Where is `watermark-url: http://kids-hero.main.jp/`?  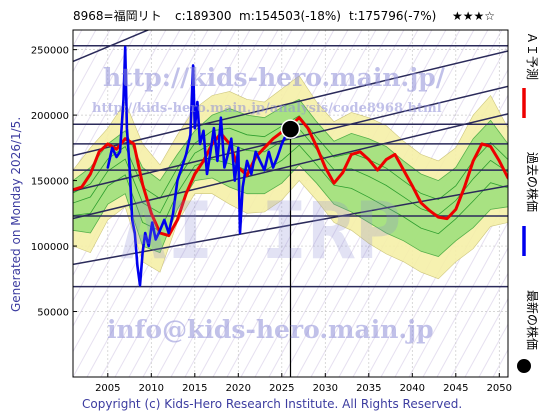
watermark-url: http://kids-hero.main.jp/ is located at coordinates (274, 77).